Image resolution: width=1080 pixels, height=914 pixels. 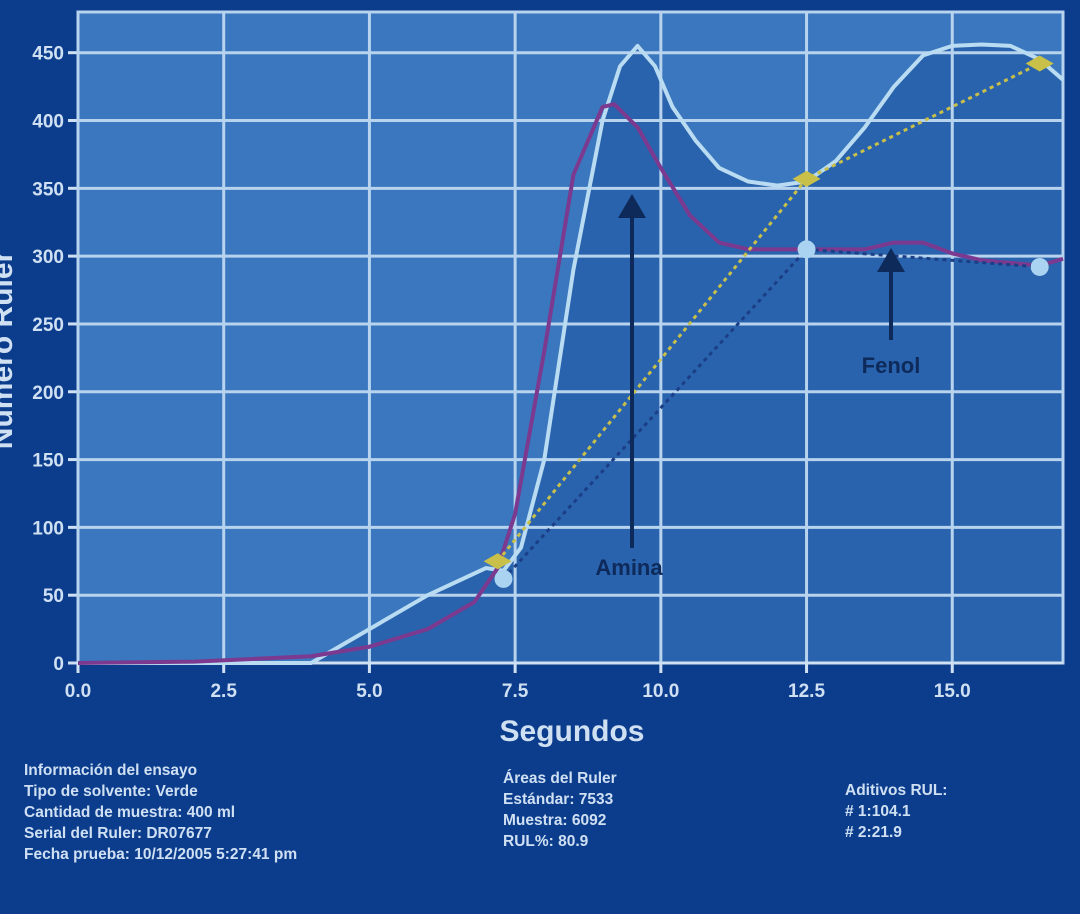 I want to click on y-tick-label: 100, so click(x=48, y=528).